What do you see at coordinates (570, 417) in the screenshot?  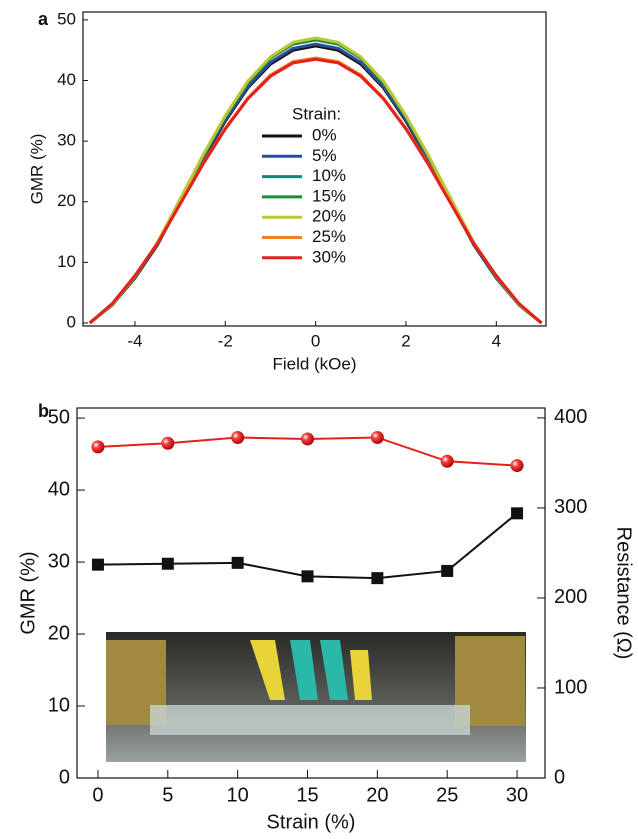 I see `y2-tick-label: 400` at bounding box center [570, 417].